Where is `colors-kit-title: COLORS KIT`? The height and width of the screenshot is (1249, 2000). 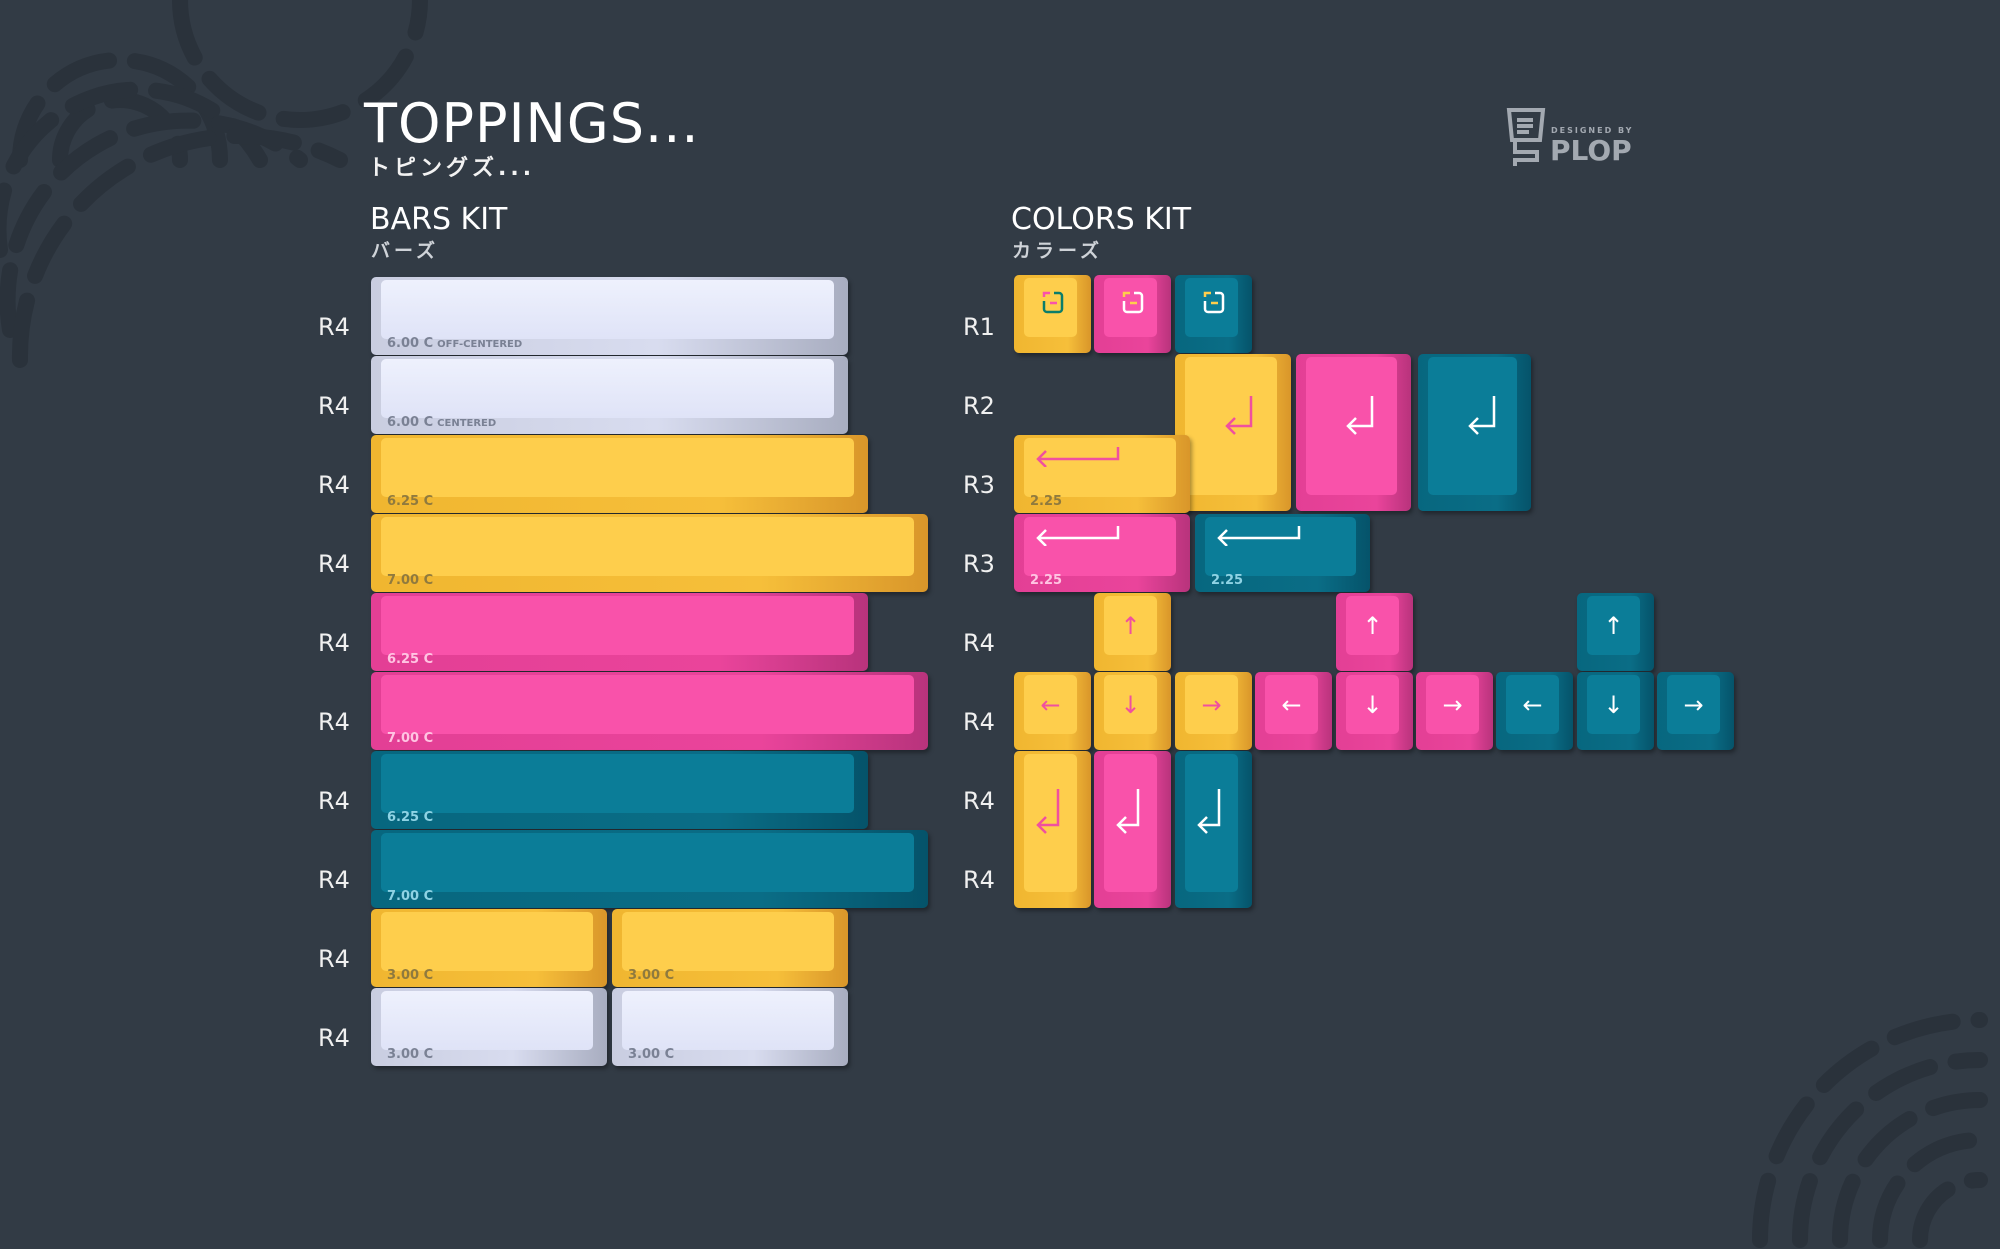 colors-kit-title: COLORS KIT is located at coordinates (1101, 219).